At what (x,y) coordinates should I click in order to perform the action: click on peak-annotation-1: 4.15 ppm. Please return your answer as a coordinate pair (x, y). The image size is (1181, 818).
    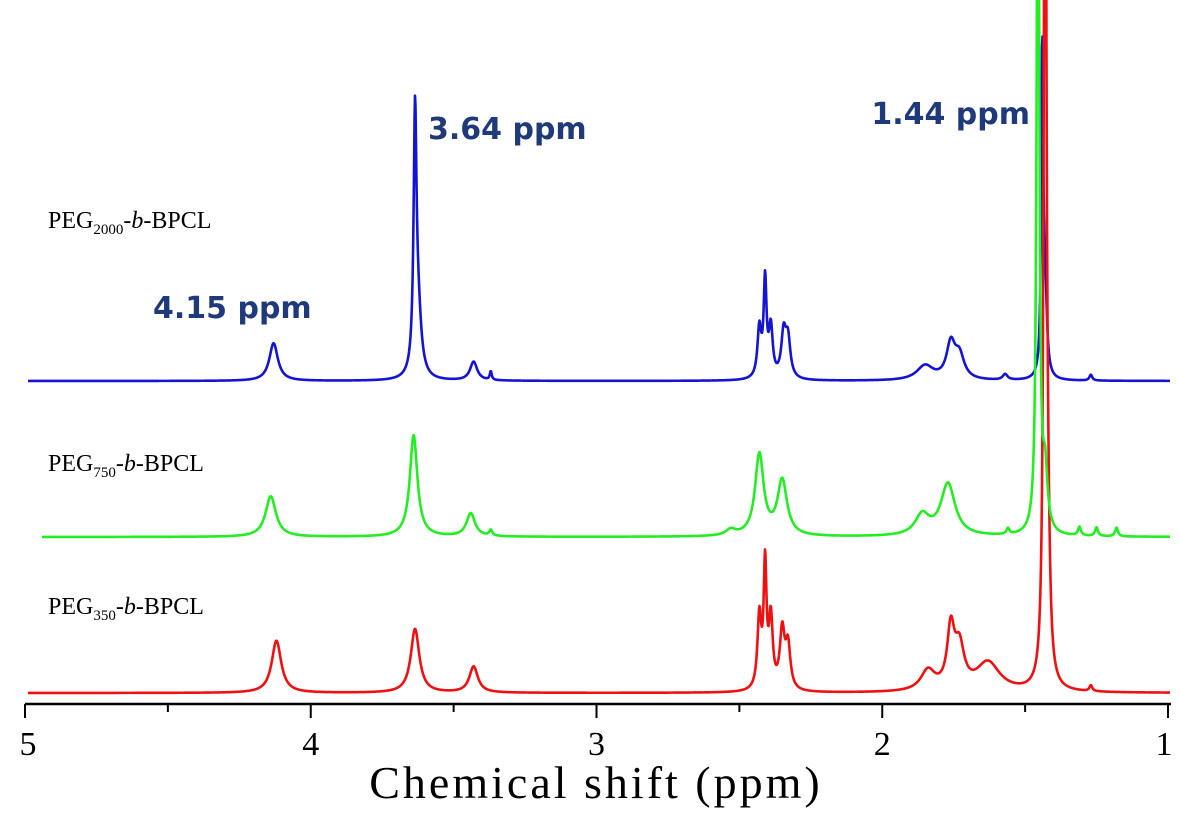
    Looking at the image, I should click on (232, 308).